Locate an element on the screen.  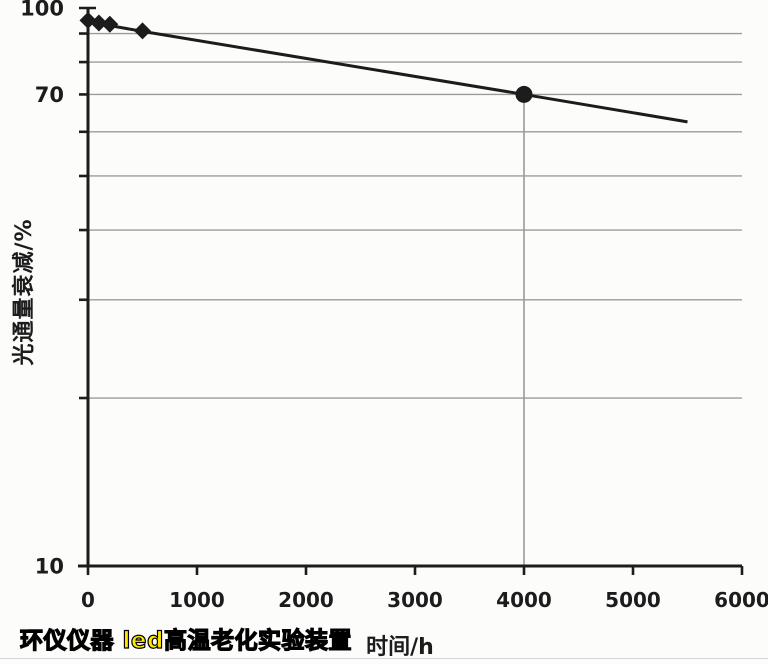
x-tick-label-3000: 3000 is located at coordinates (415, 600).